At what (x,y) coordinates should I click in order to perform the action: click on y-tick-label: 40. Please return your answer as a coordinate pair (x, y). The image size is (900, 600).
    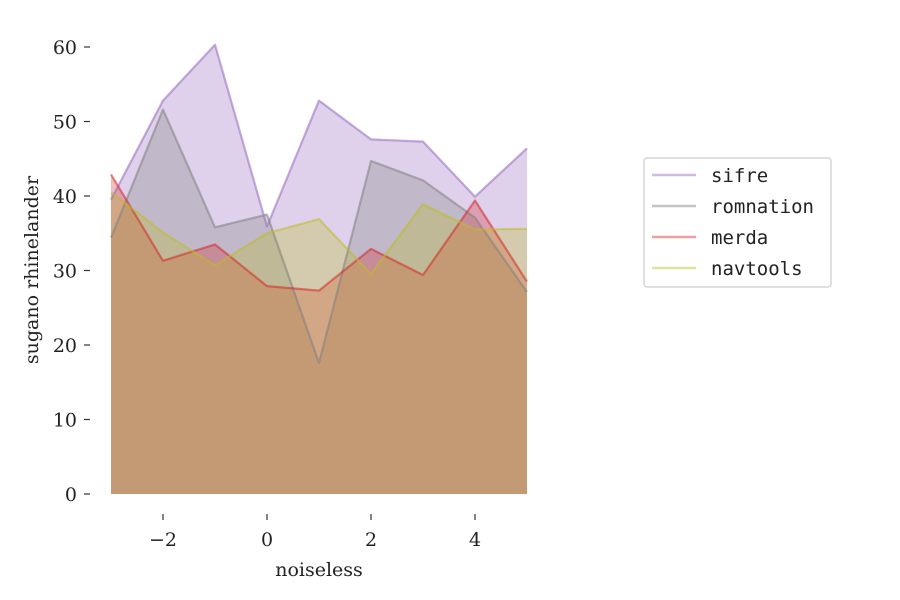
    Looking at the image, I should click on (65, 197).